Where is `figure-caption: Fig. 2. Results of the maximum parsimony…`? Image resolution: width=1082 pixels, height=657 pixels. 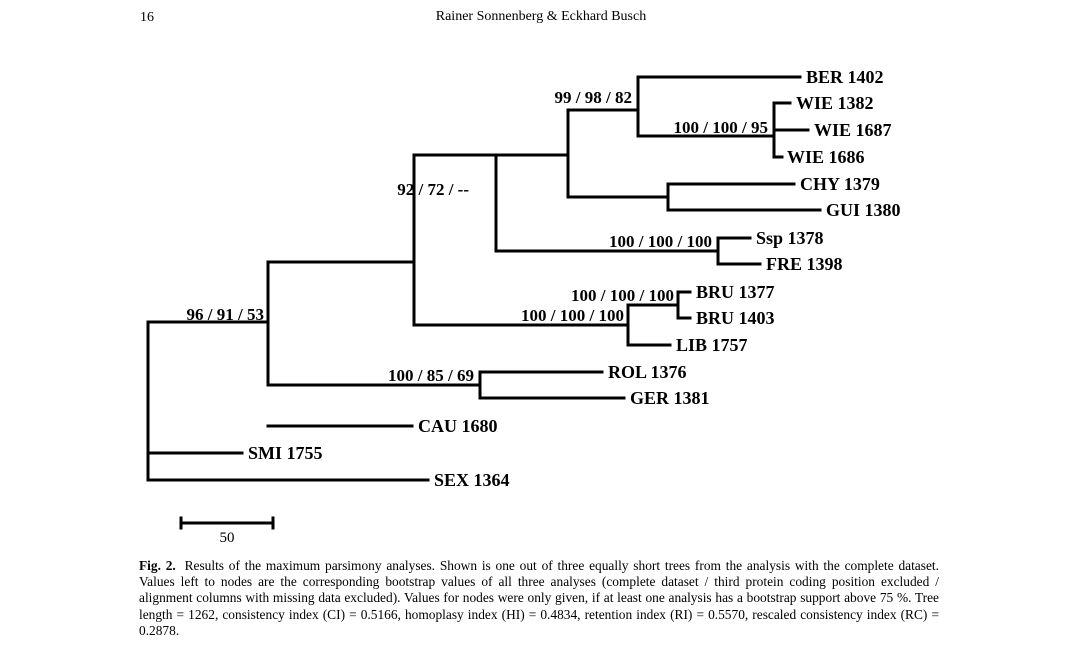 figure-caption: Fig. 2. Results of the maximum parsimony… is located at coordinates (539, 598).